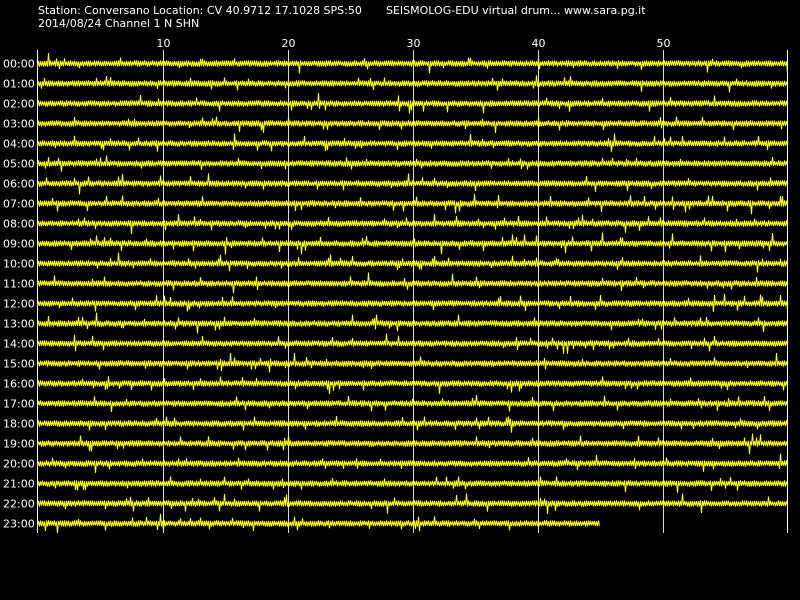 This screenshot has width=800, height=600. Describe the element at coordinates (19, 444) in the screenshot. I see `hour-label: 19:00` at that location.